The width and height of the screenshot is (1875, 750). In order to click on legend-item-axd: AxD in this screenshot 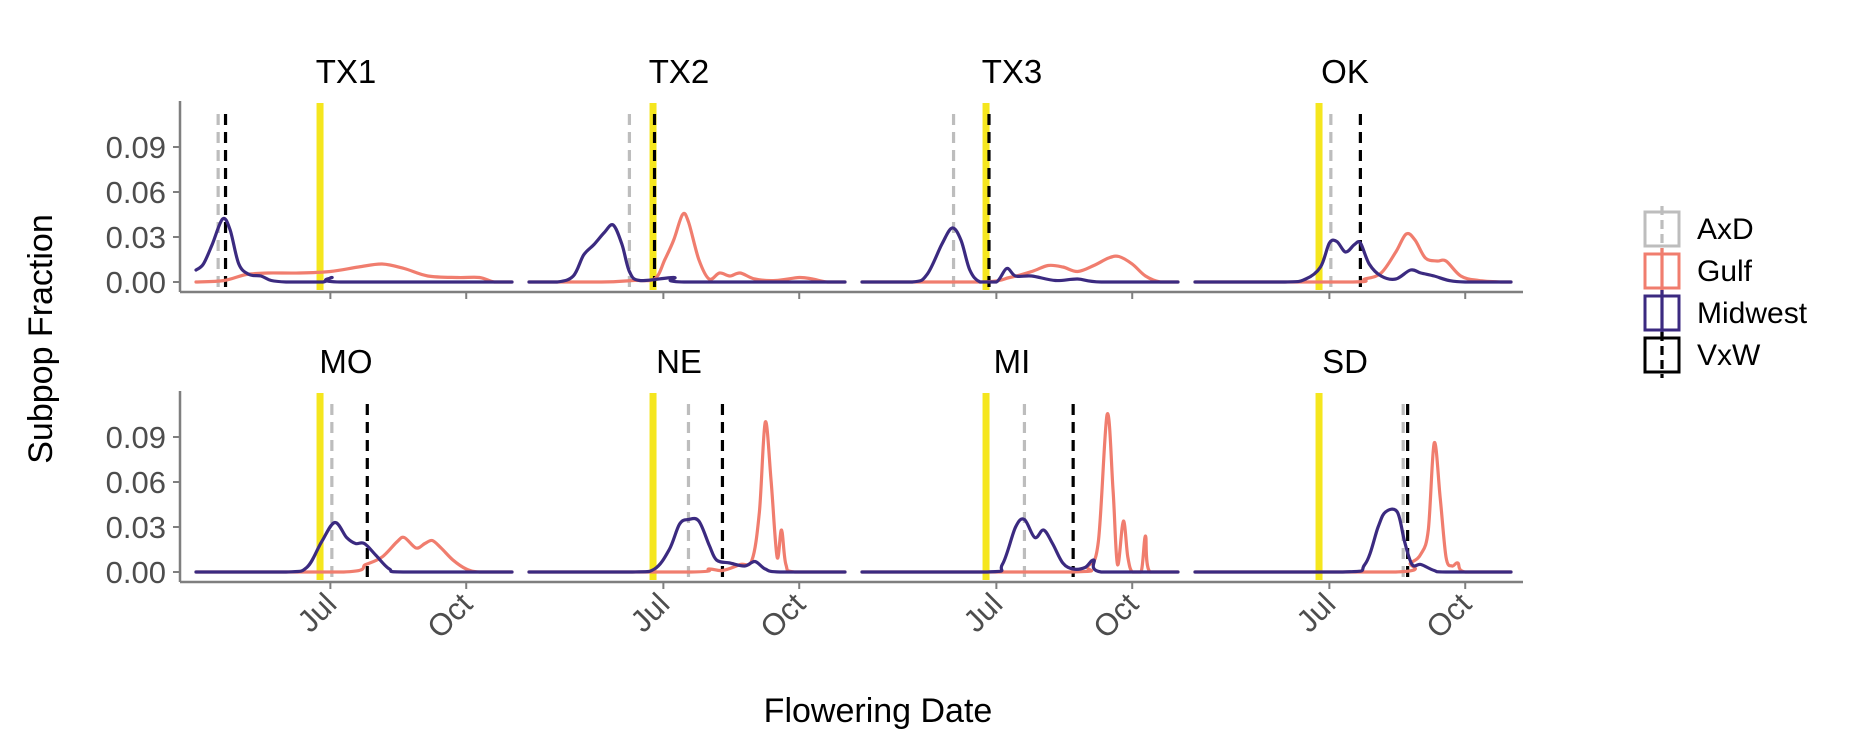, I will do `click(1698, 229)`.